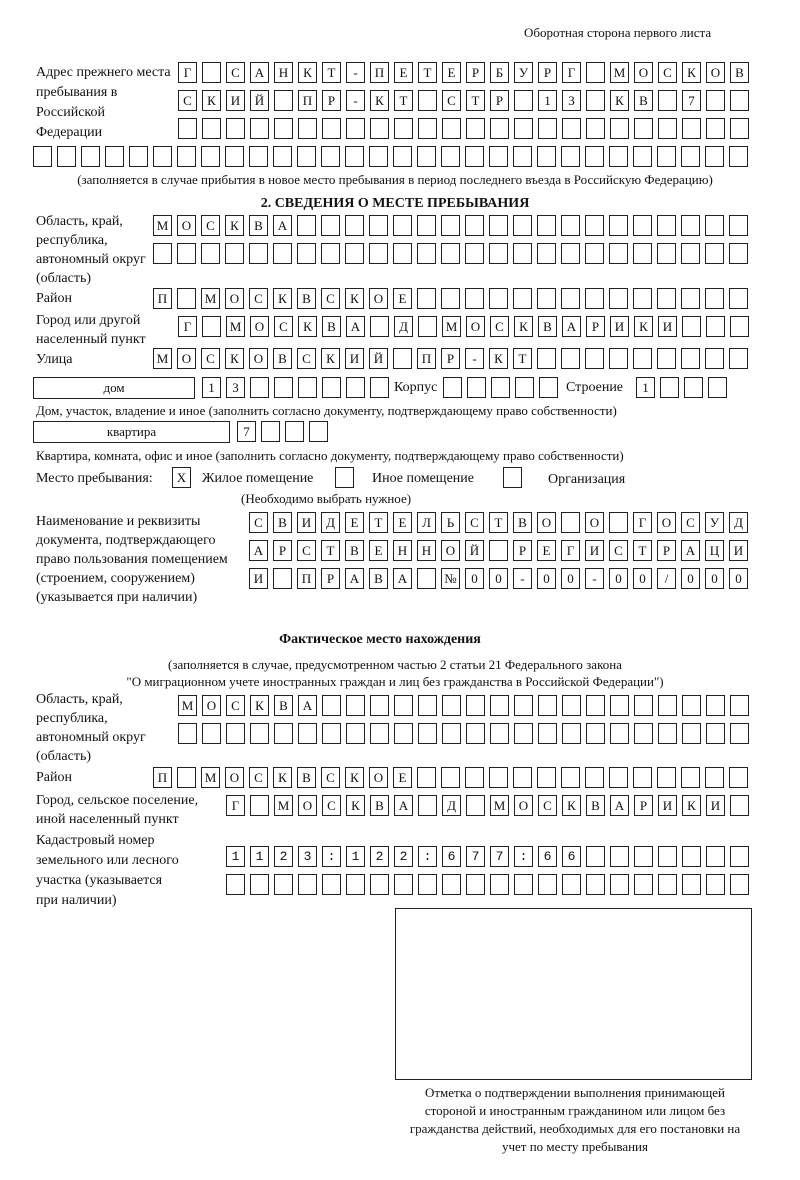 The width and height of the screenshot is (800, 1180). What do you see at coordinates (426, 522) in the screenshot?
I see `char-box: Л` at bounding box center [426, 522].